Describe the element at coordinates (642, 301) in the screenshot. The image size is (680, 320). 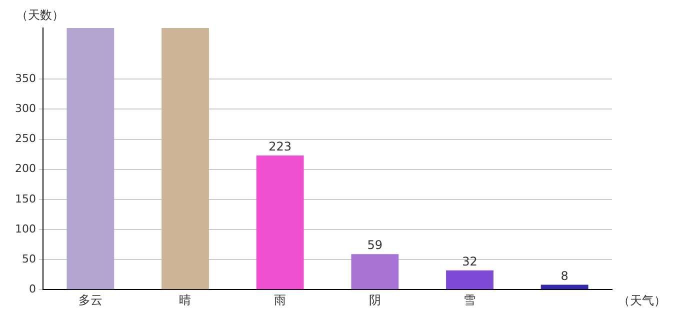
I see `x-axis-title: （天气）` at that location.